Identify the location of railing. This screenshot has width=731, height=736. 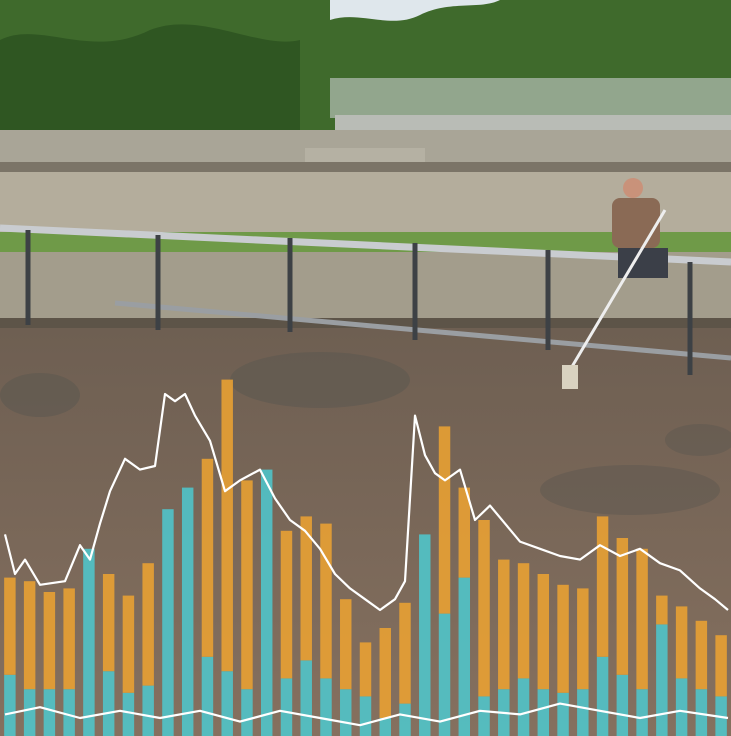
(365, 245).